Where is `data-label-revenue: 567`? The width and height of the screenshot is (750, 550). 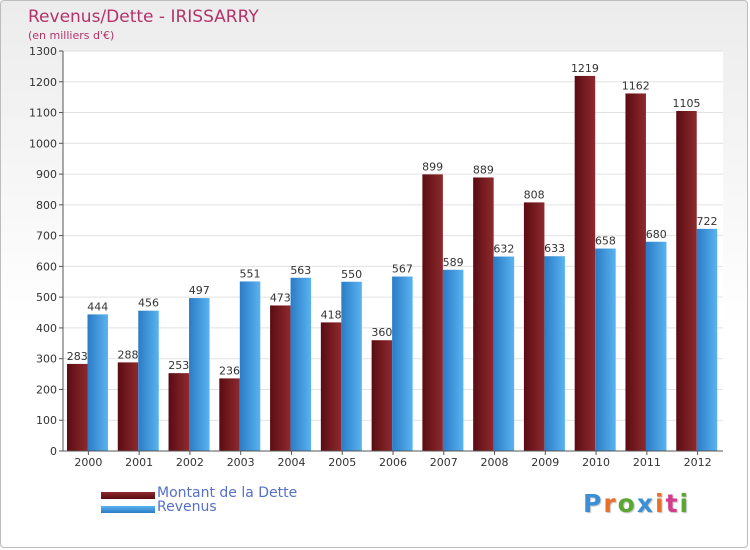 data-label-revenue: 567 is located at coordinates (402, 269).